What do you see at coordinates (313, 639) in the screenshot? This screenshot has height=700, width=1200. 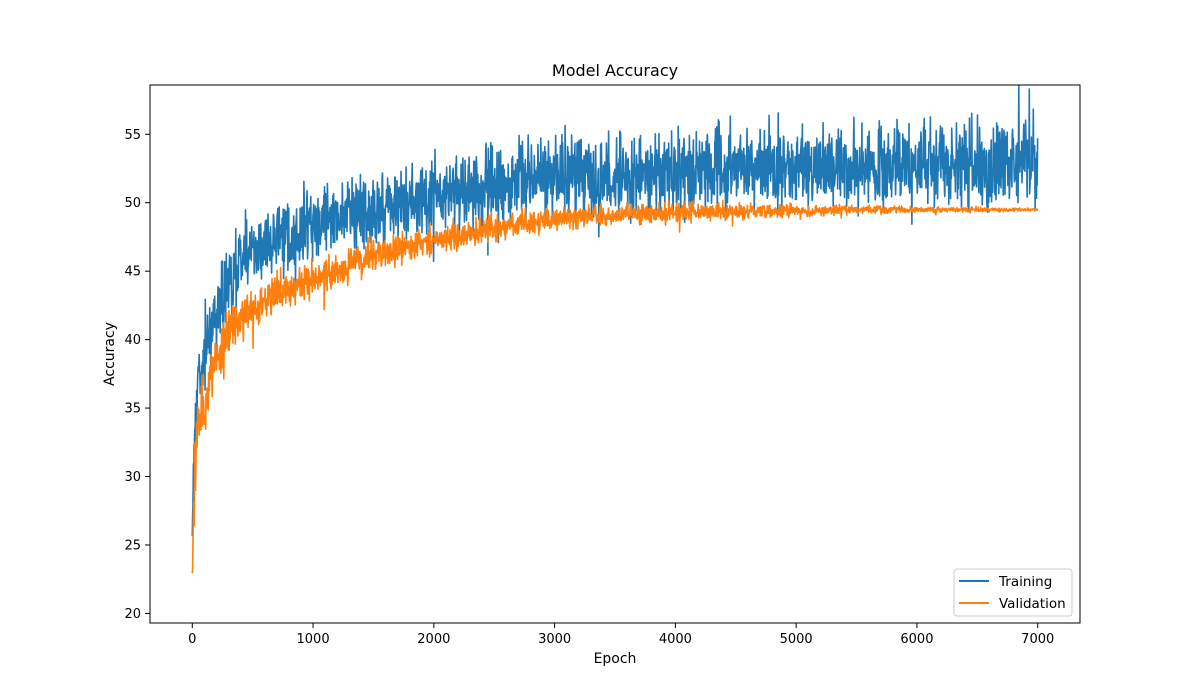 I see `x-tick-label: 1000` at bounding box center [313, 639].